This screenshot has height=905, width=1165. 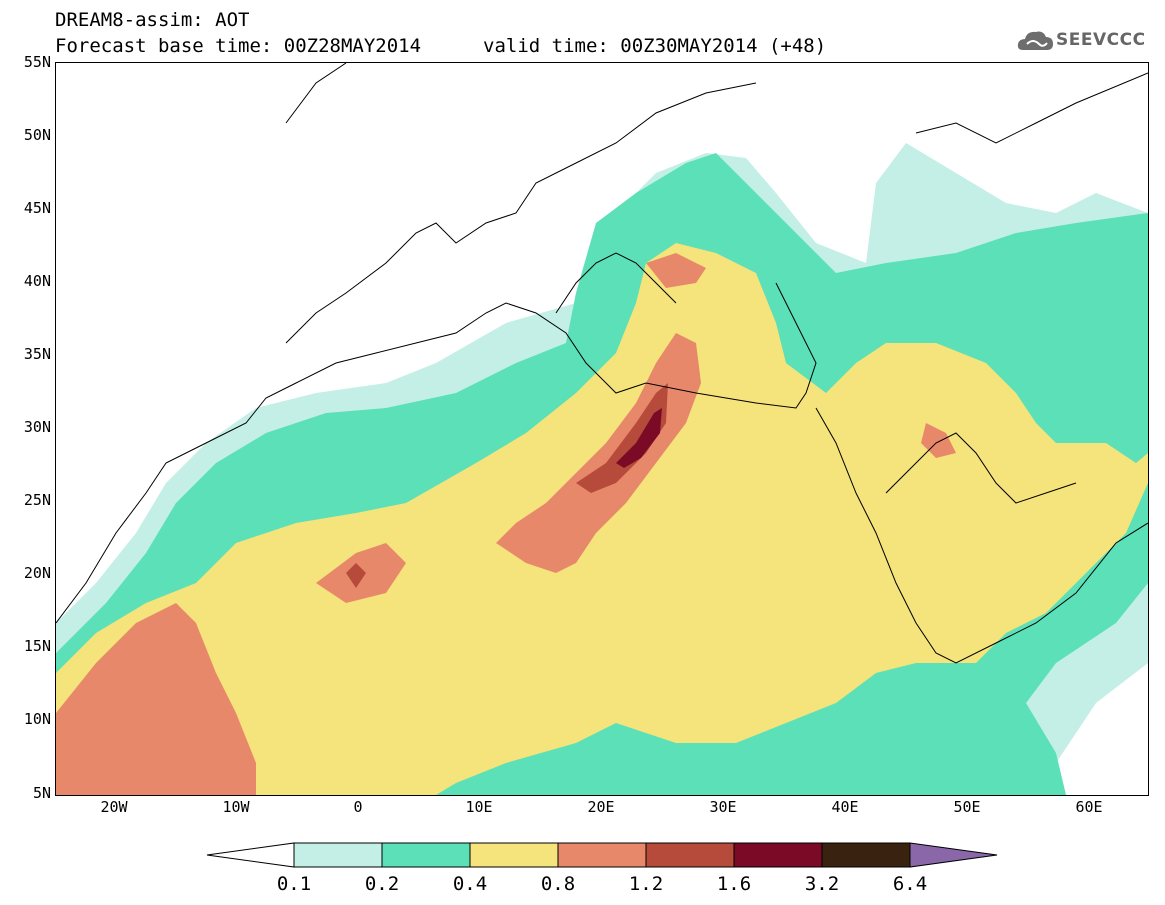 What do you see at coordinates (639, 438) in the screenshot?
I see `aot-contour-1.6` at bounding box center [639, 438].